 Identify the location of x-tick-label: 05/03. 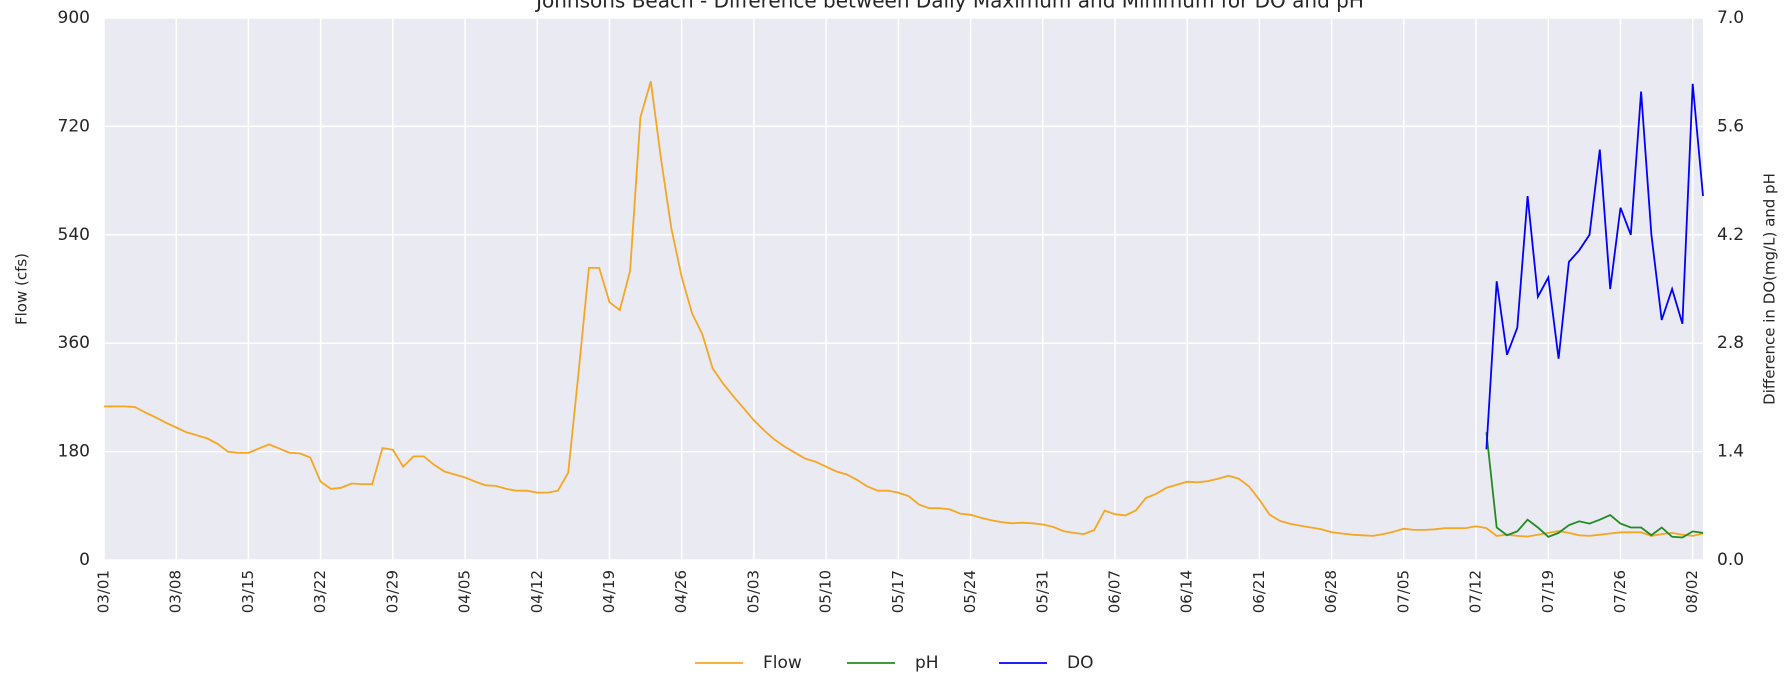
(753, 591).